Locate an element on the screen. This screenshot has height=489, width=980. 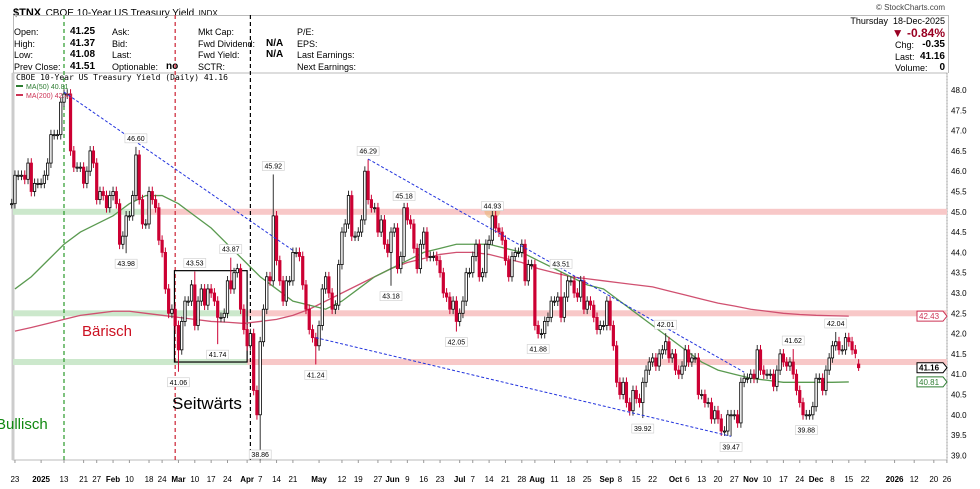
x-tick-label: 13 is located at coordinates (64, 479).